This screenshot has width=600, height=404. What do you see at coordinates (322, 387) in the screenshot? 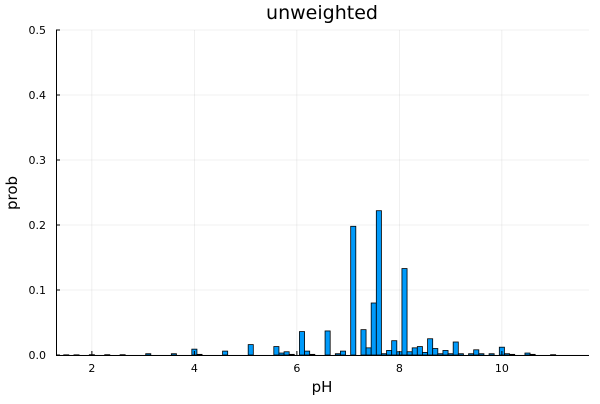
I see `x-axis-title: pH` at bounding box center [322, 387].